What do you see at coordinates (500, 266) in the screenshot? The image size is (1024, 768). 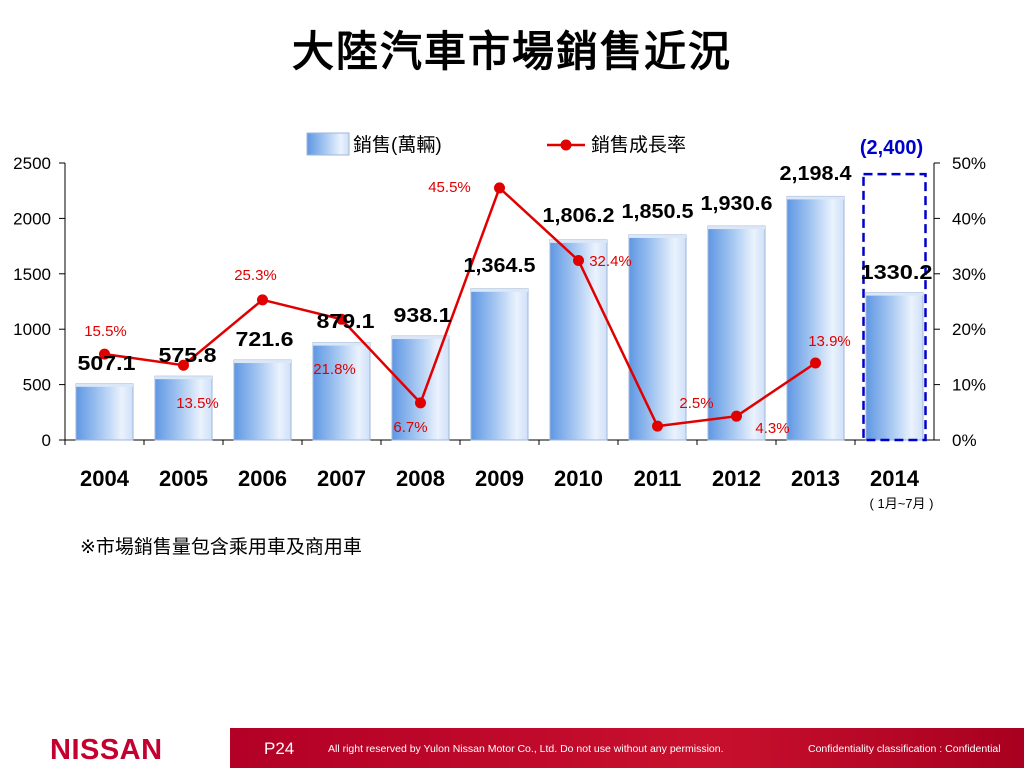 I see `bar-value-label: 1,364.5` at bounding box center [500, 266].